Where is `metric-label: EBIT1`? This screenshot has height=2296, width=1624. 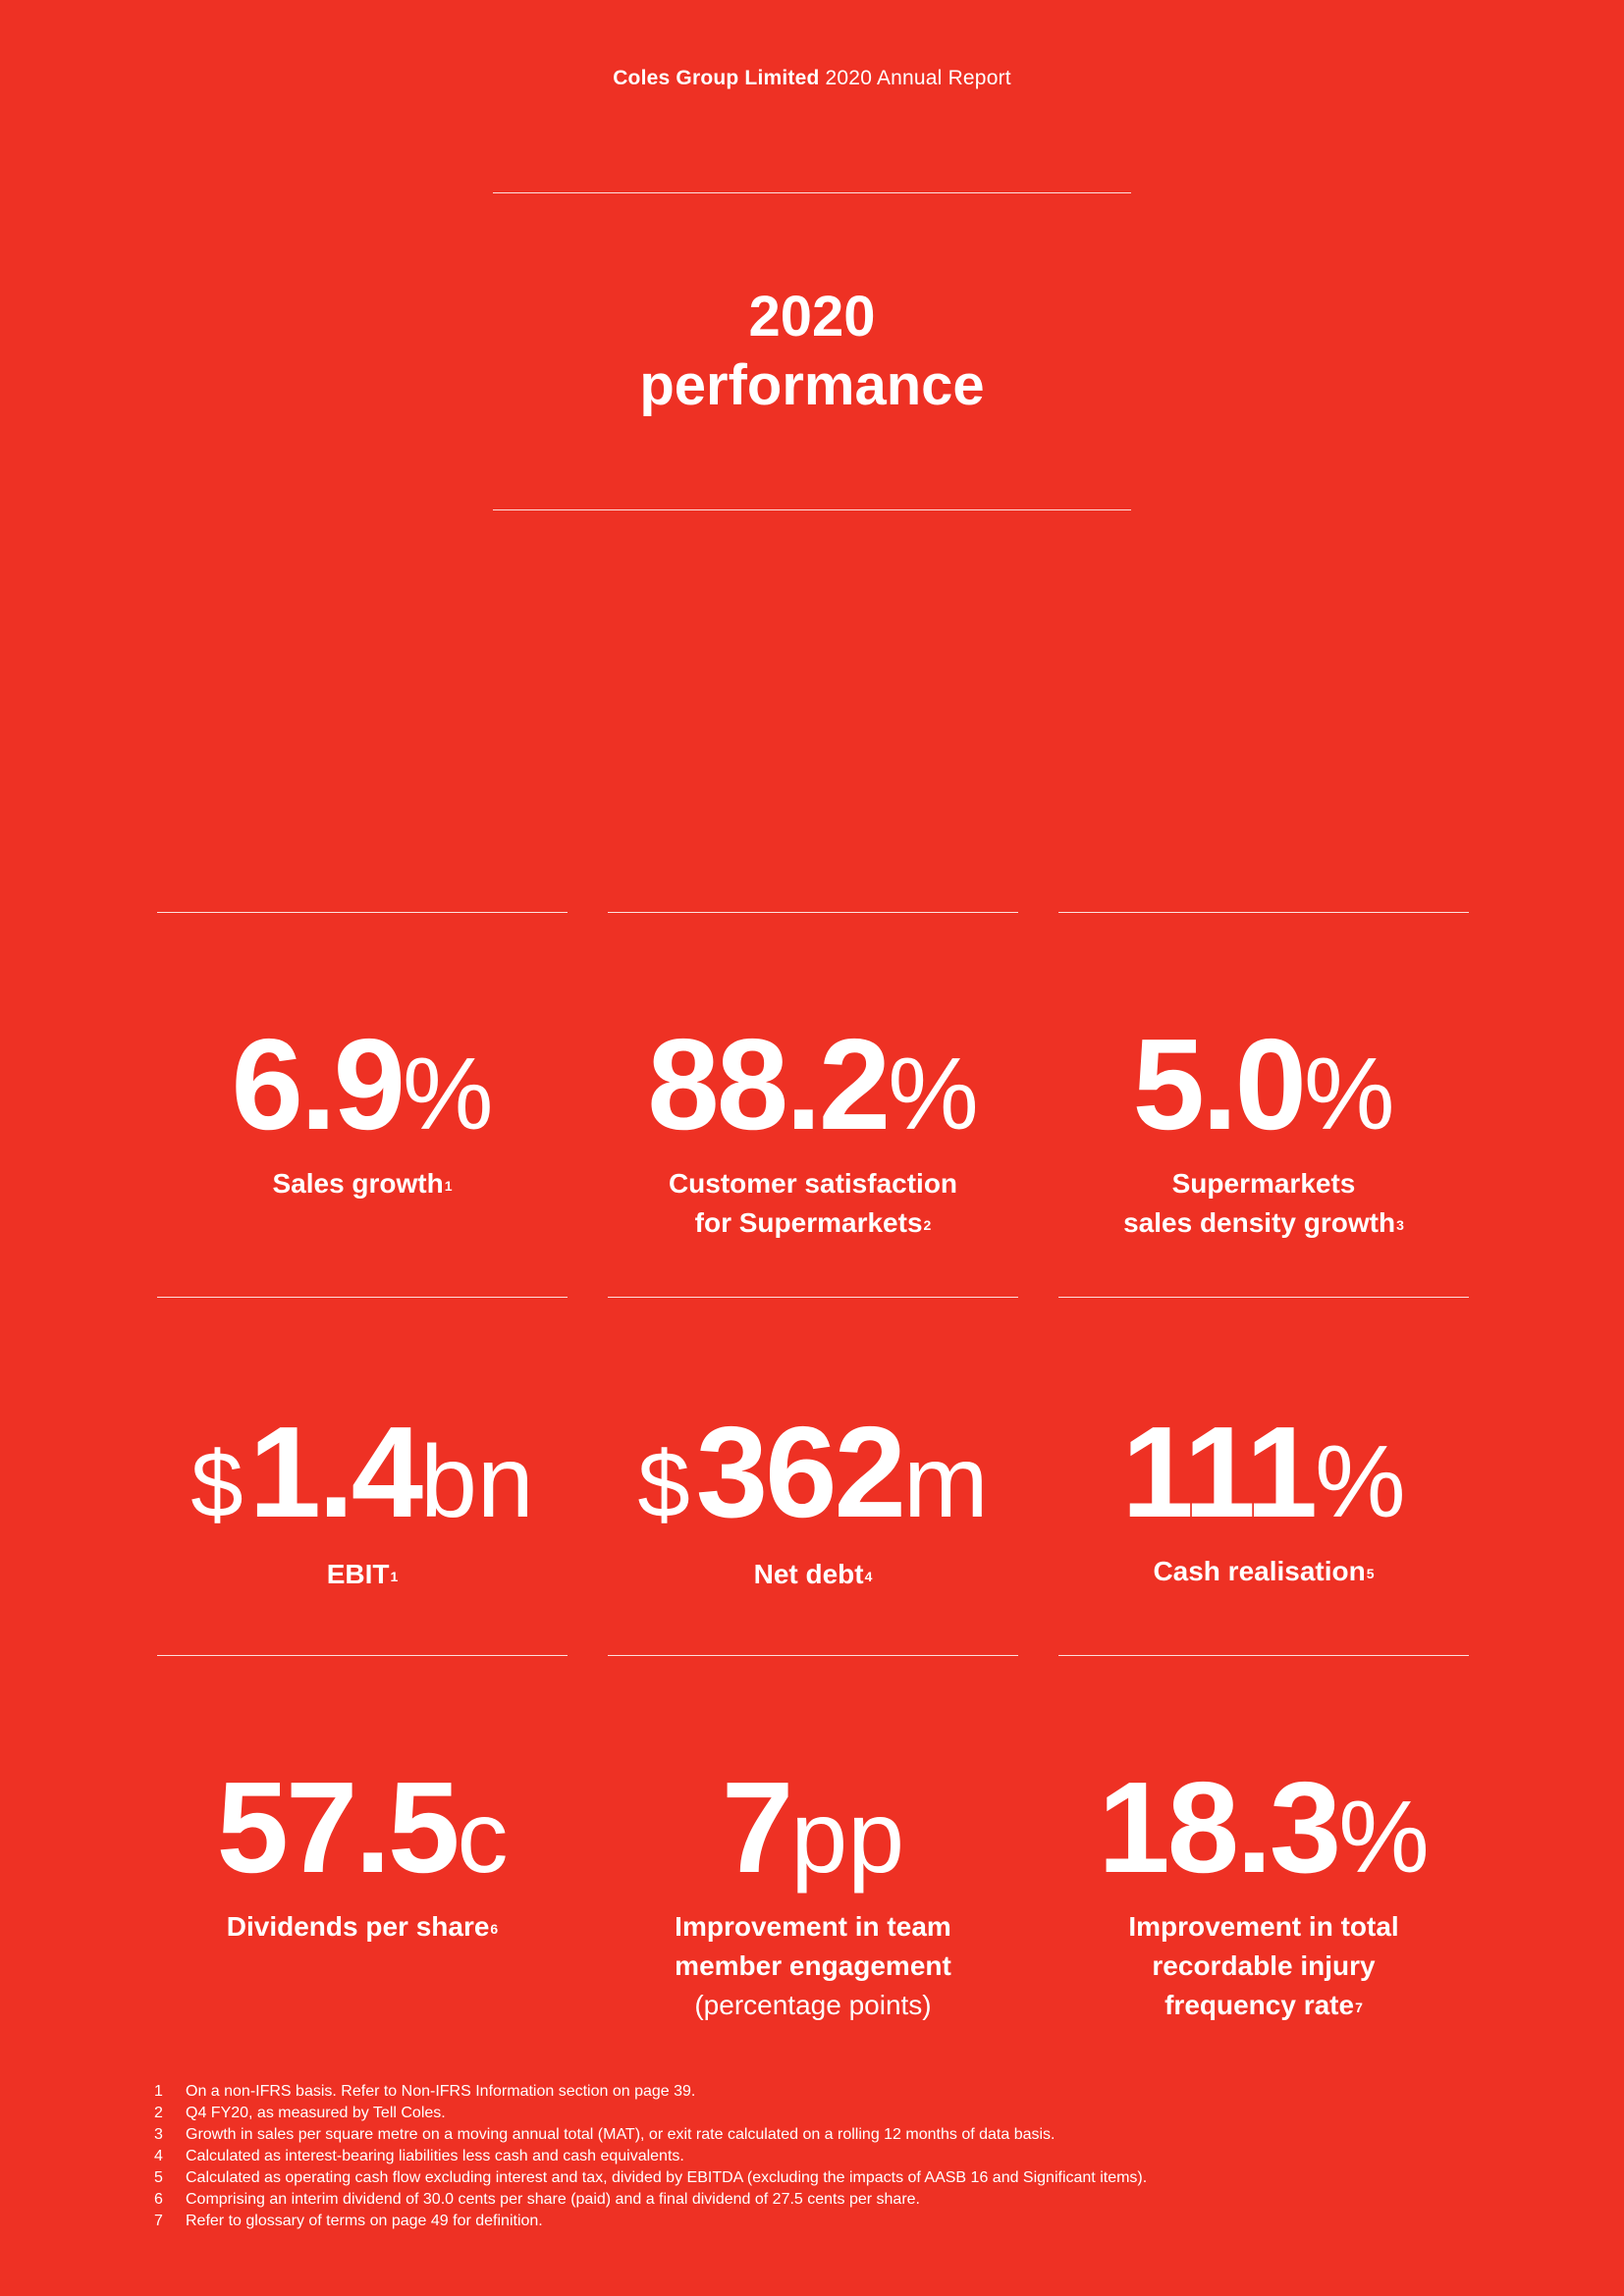 metric-label: EBIT1 is located at coordinates (362, 1574).